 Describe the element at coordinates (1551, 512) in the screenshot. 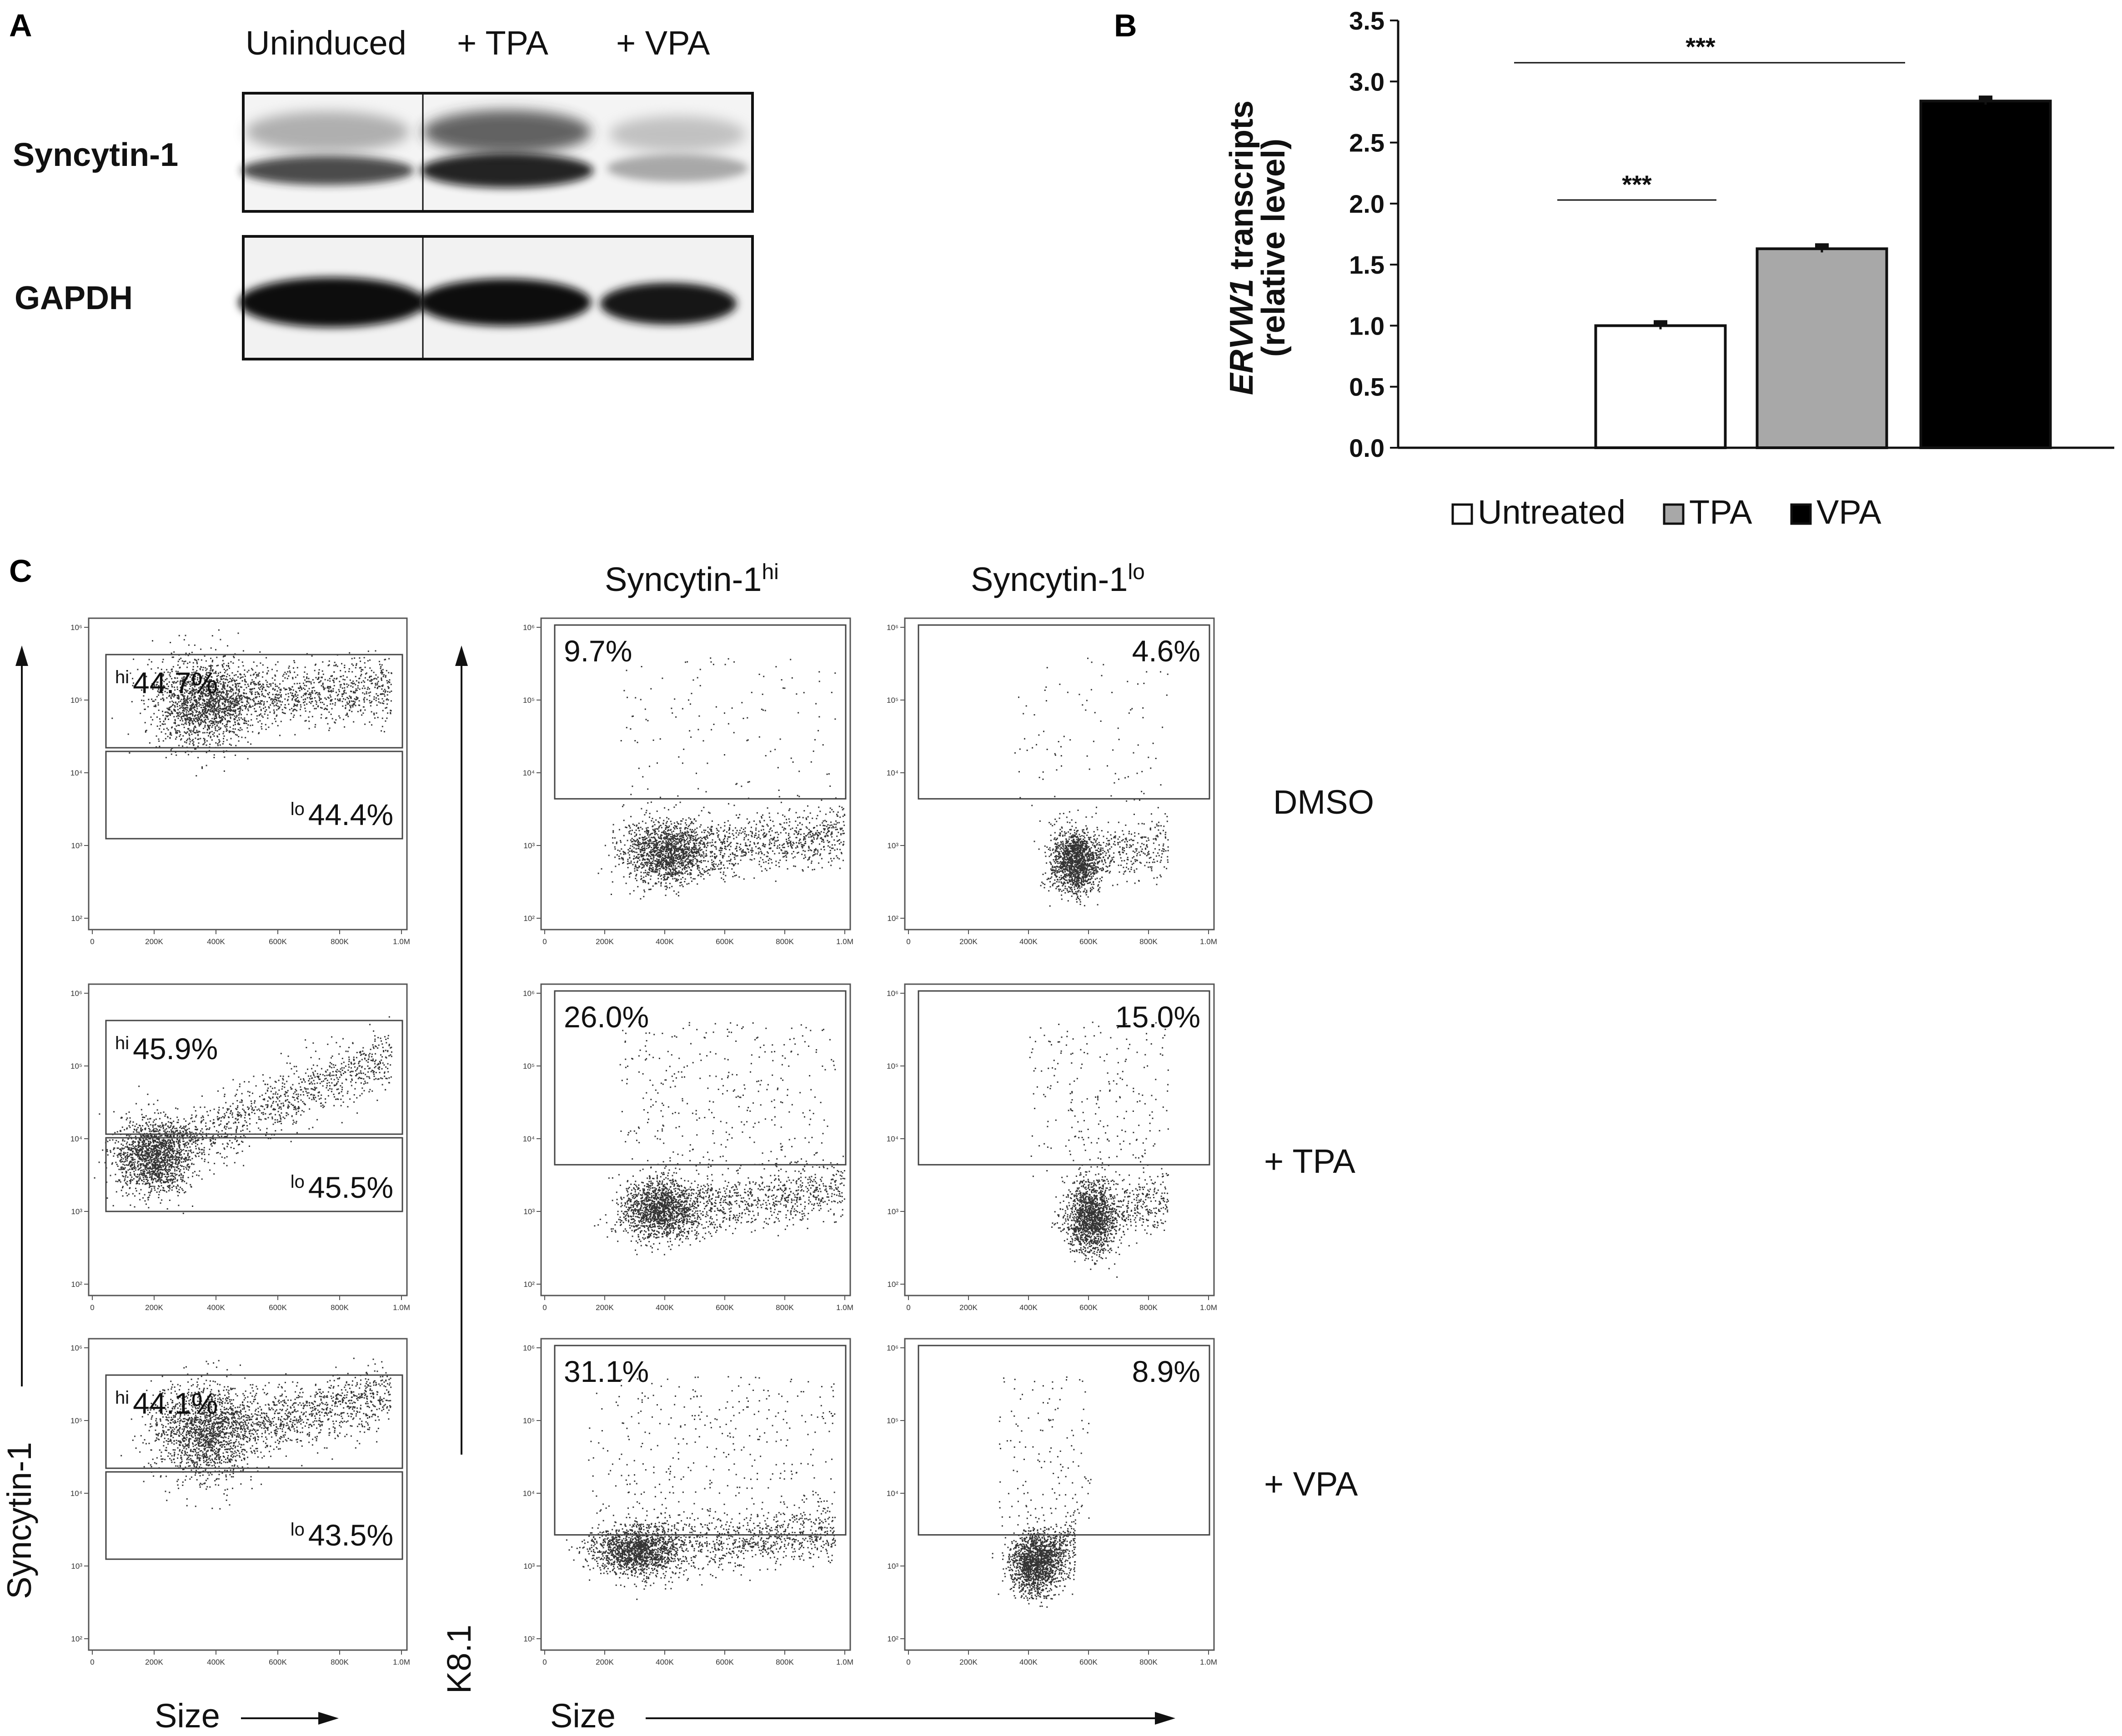

I see `legend-label-untreated: Untreated` at that location.